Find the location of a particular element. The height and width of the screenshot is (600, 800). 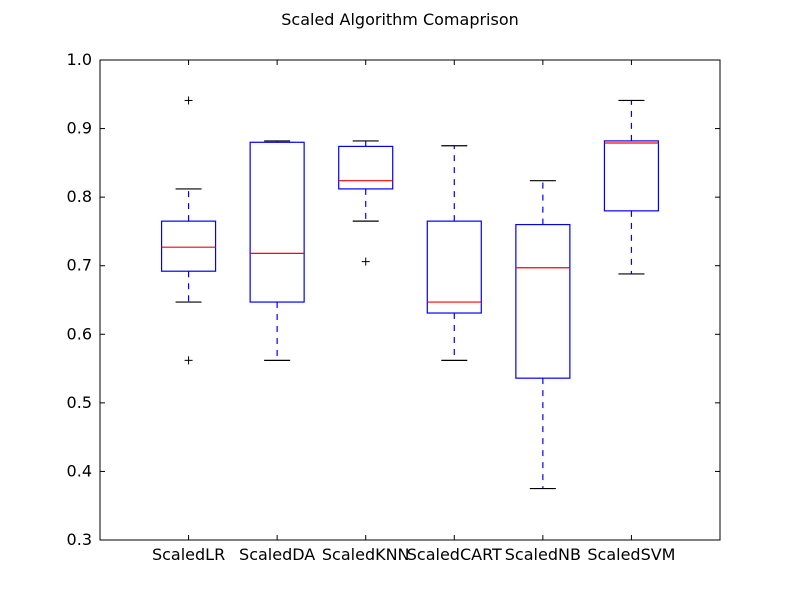

box-group-scaledsvm is located at coordinates (631, 187).